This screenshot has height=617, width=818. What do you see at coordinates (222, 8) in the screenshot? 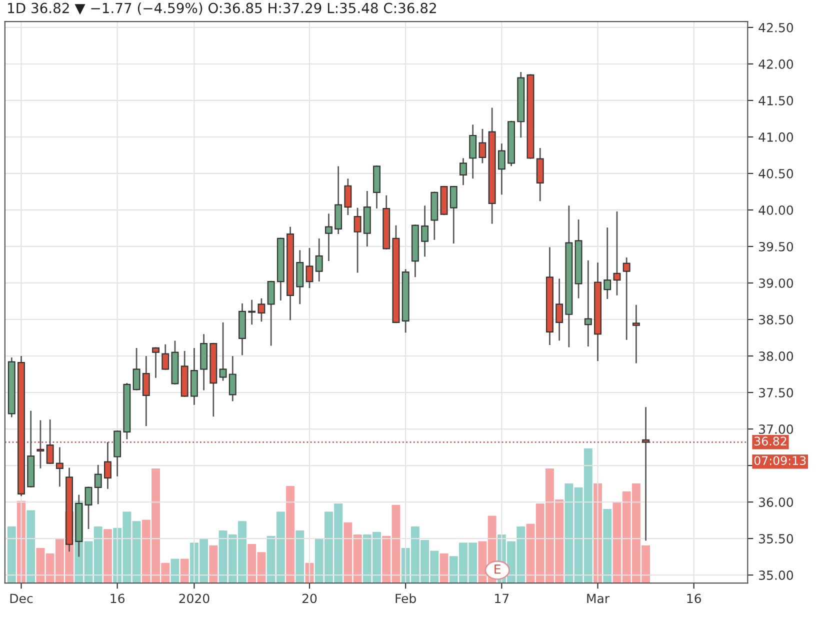
I see `chart-title: 1D 36.82 ▼ −1.77 (−4.59%) O:36.85 H:37.29 L:35.48 C:36.82` at bounding box center [222, 8].